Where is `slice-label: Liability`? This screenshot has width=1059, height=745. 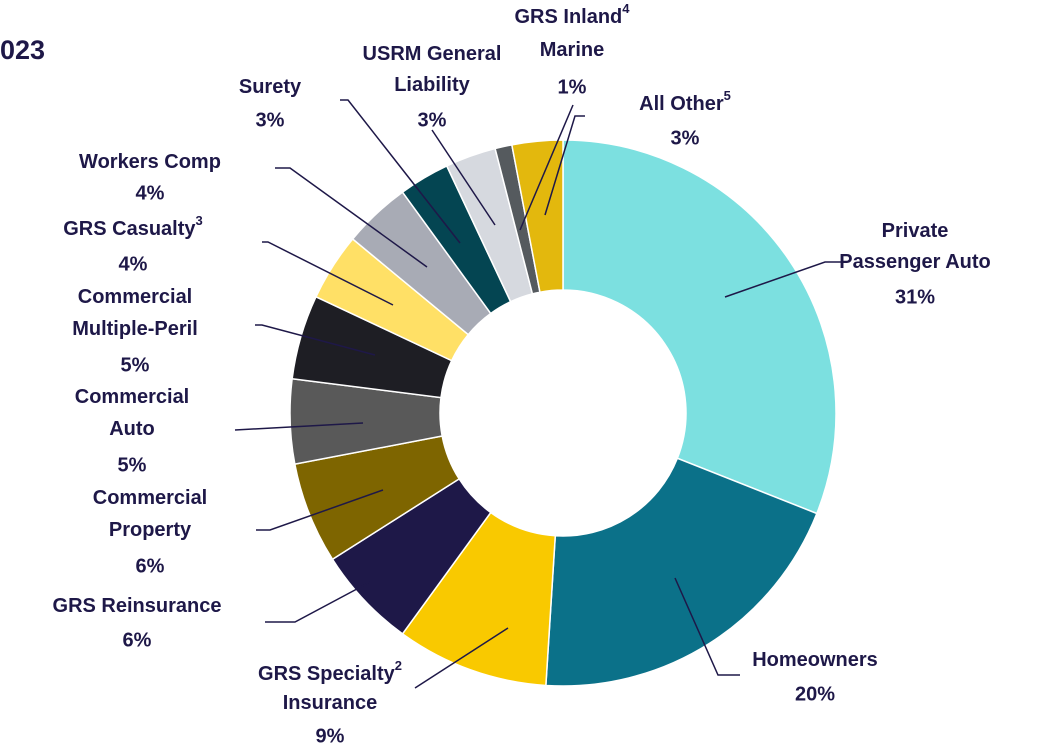
slice-label: Liability is located at coordinates (432, 85).